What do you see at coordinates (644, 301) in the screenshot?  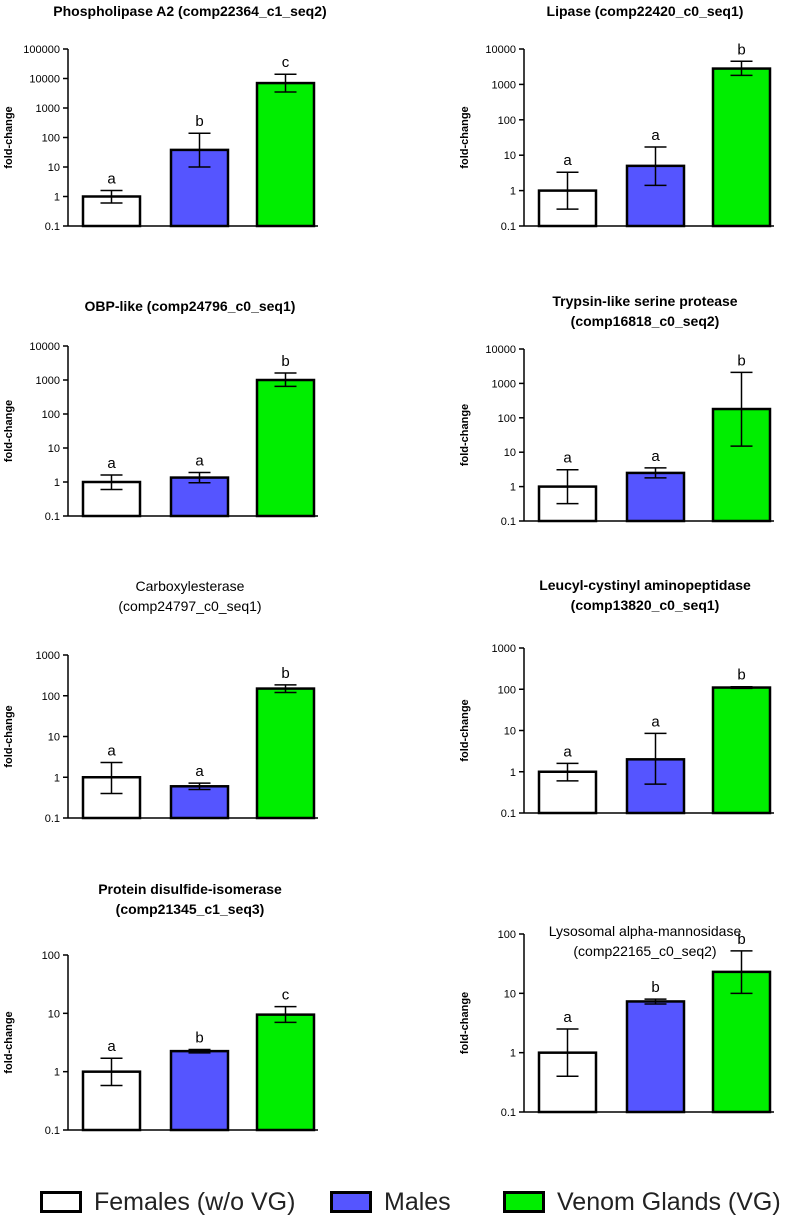 I see `chart-title: Trypsin-like serine protease` at bounding box center [644, 301].